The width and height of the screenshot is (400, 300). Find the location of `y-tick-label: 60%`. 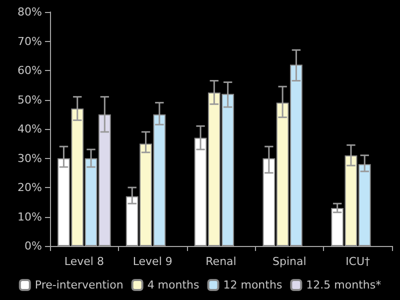

y-tick-label: 60% is located at coordinates (30, 70).